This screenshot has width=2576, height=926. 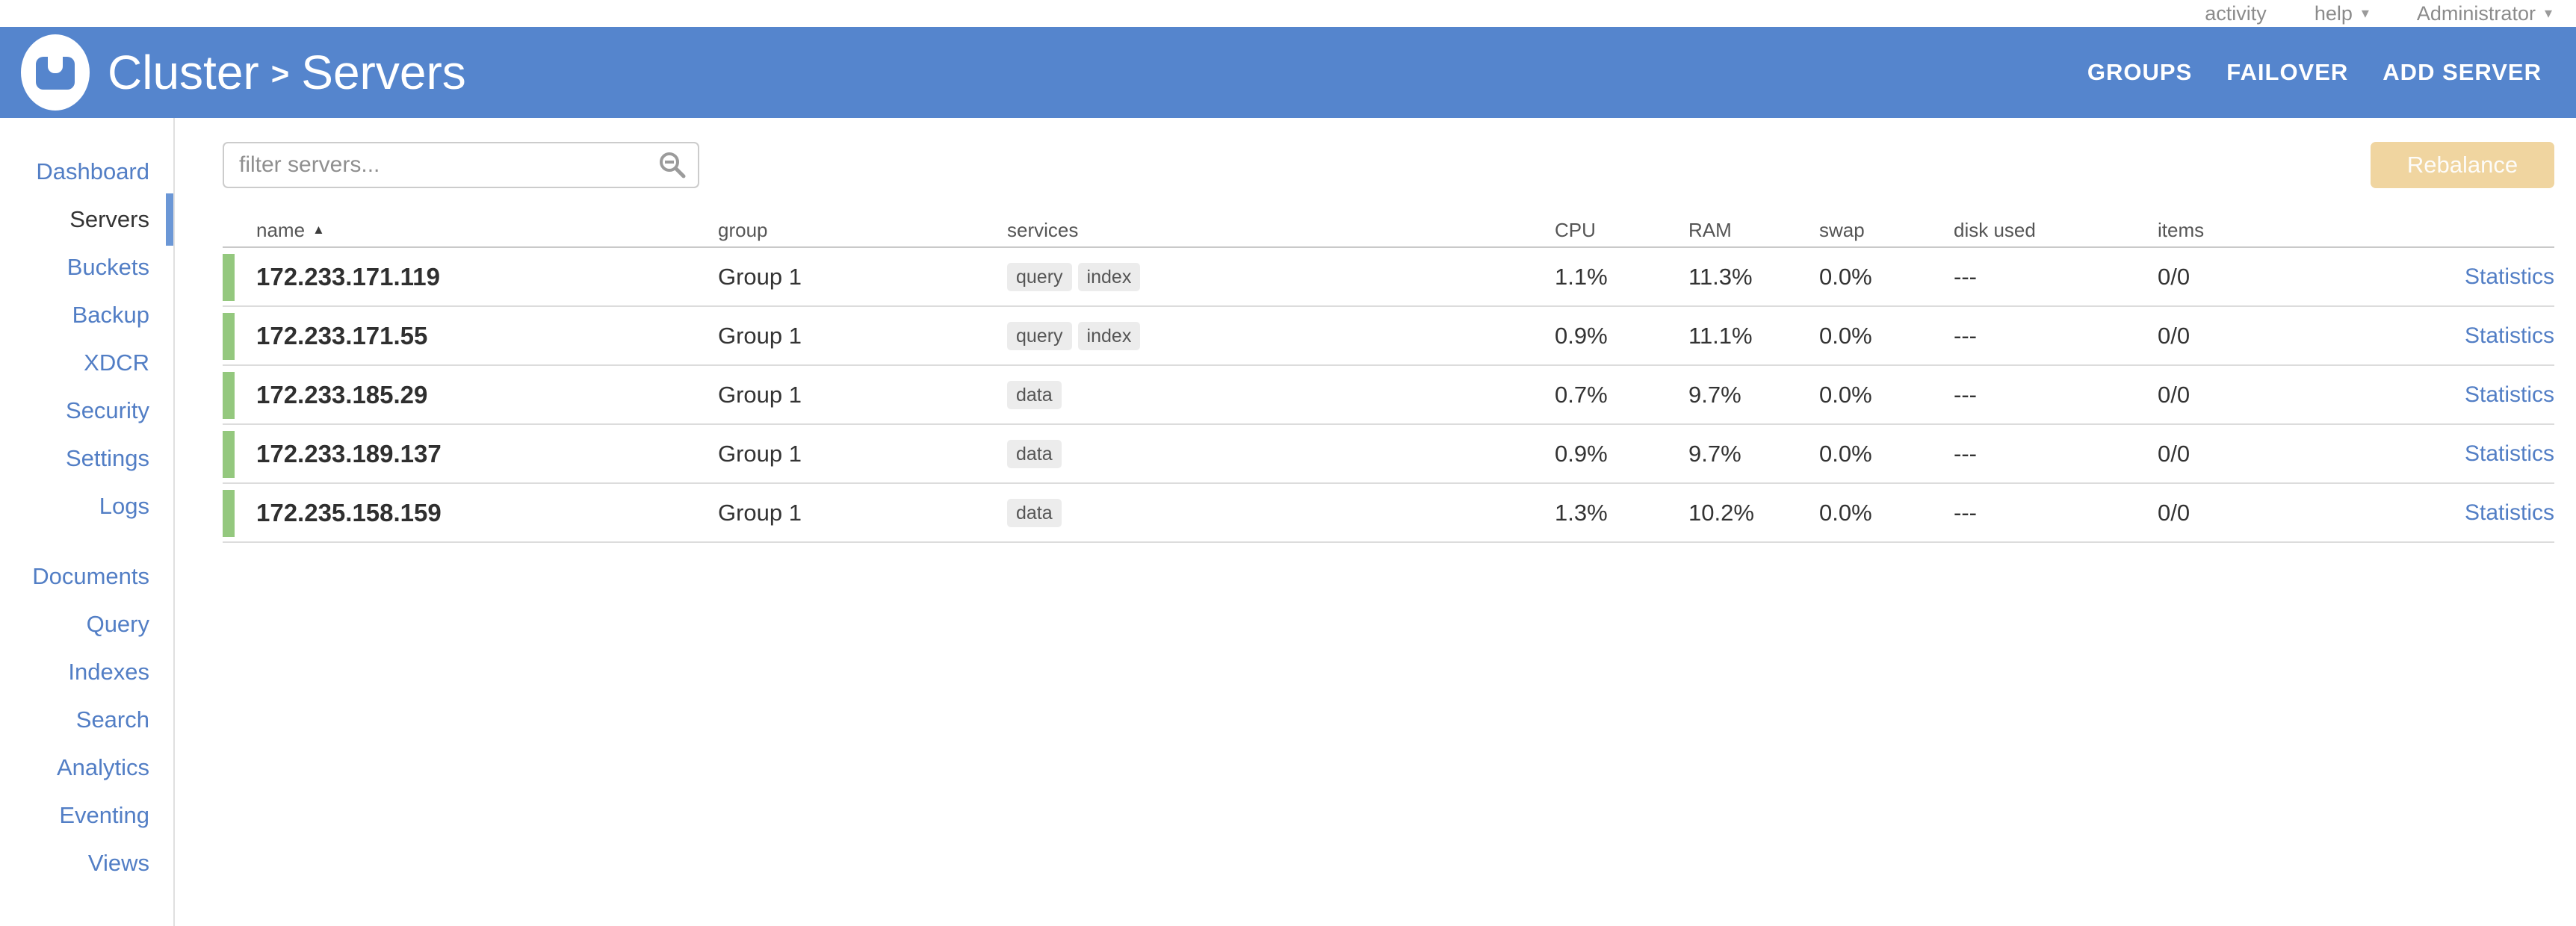 What do you see at coordinates (470, 514) in the screenshot?
I see `server-name: 172.235.158.159` at bounding box center [470, 514].